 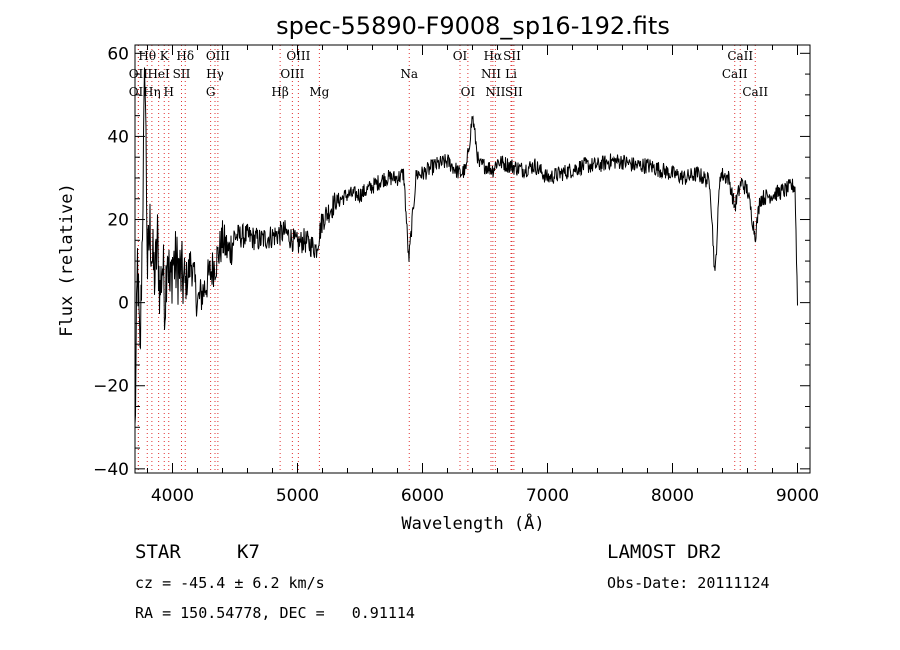 I want to click on object-class: STAR, so click(x=158, y=552).